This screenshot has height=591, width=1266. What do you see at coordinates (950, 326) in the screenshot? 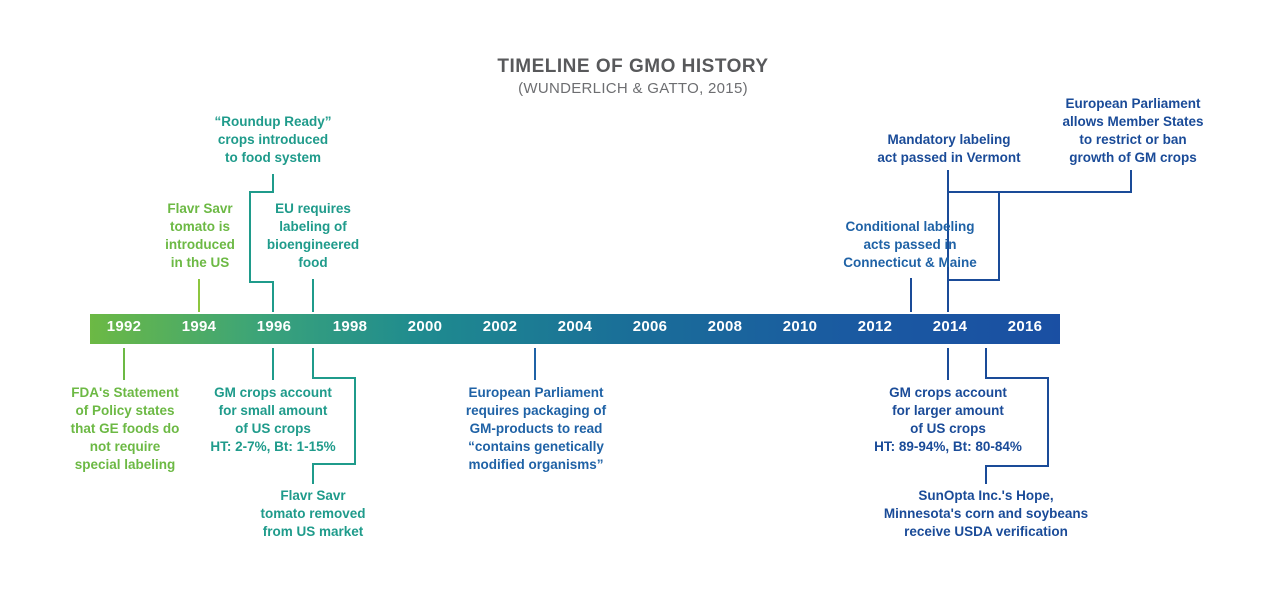
I see `year-label: 2014` at bounding box center [950, 326].